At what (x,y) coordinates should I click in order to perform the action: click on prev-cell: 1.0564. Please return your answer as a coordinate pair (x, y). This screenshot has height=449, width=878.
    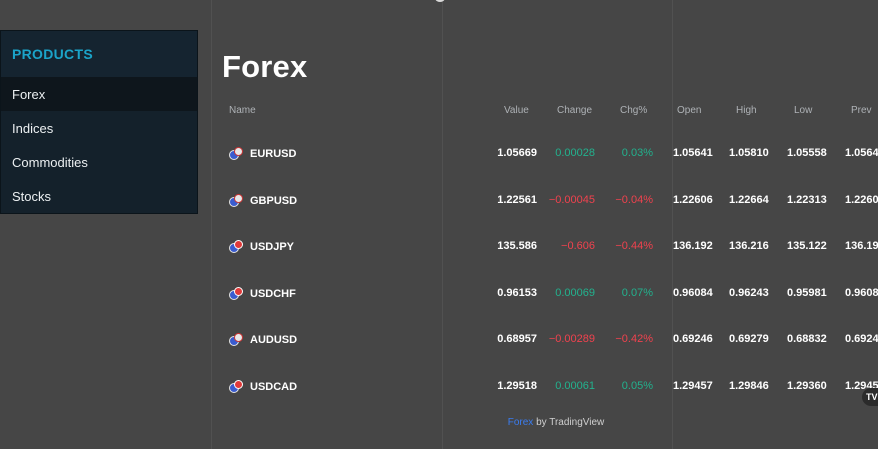
    Looking at the image, I should click on (861, 153).